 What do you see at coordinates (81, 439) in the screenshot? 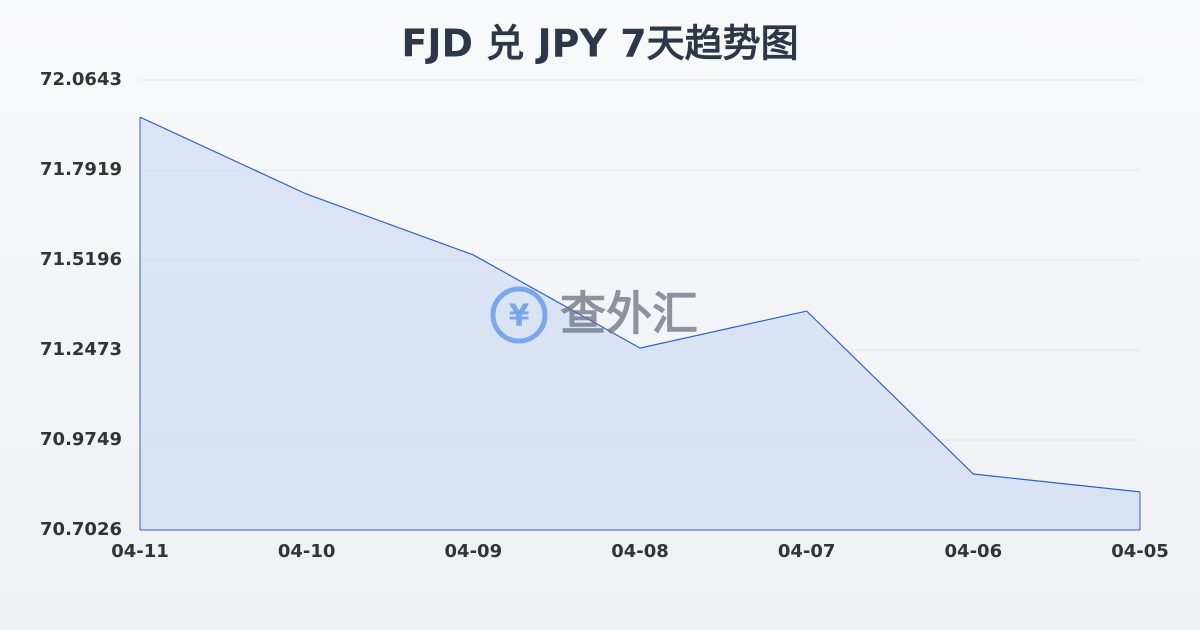
I see `y-tick-label: 70.9749` at bounding box center [81, 439].